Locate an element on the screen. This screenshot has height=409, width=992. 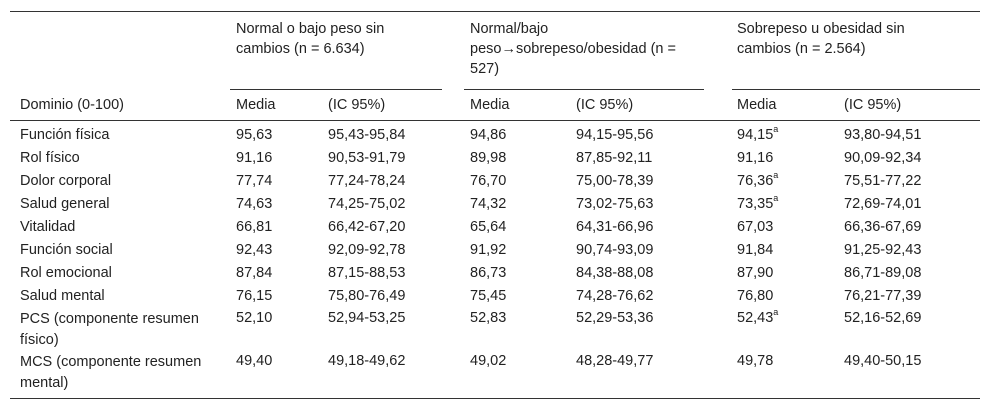
cell-value: 74,25-75,02 is located at coordinates (367, 204).